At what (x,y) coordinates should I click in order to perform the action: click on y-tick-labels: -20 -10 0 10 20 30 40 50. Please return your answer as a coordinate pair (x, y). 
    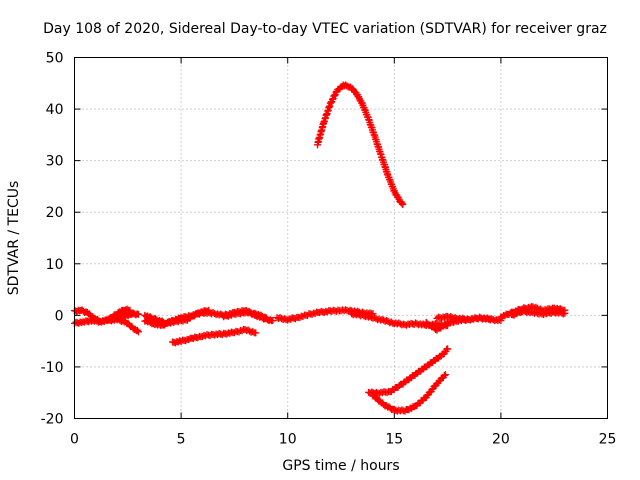
    Looking at the image, I should click on (52, 239).